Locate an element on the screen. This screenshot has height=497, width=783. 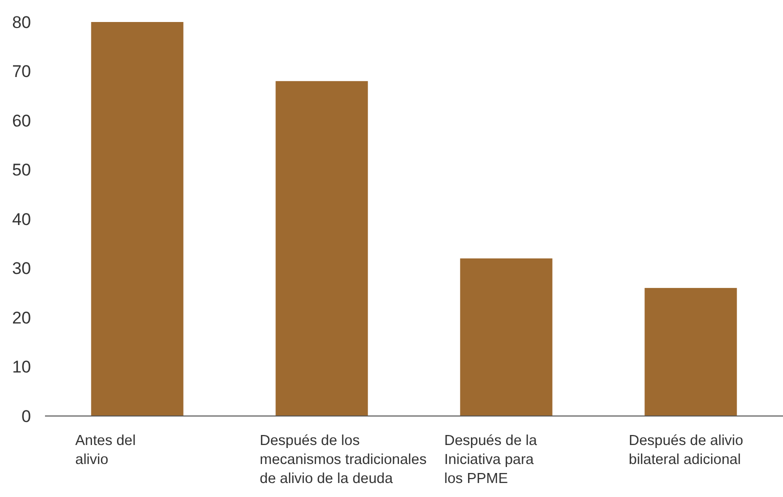
y-tick-label: 60 is located at coordinates (21, 120).